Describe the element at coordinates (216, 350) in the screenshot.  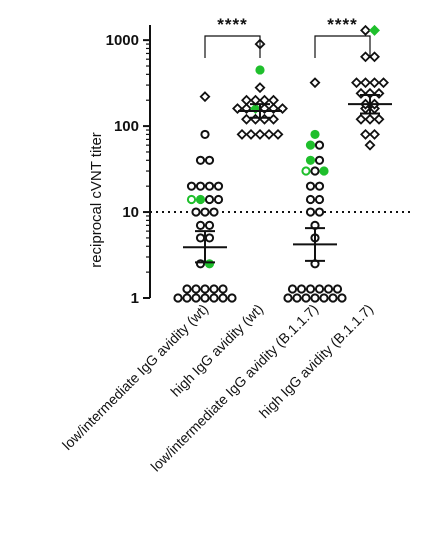
I see `category-label: high IgG avidity (wt)` at that location.